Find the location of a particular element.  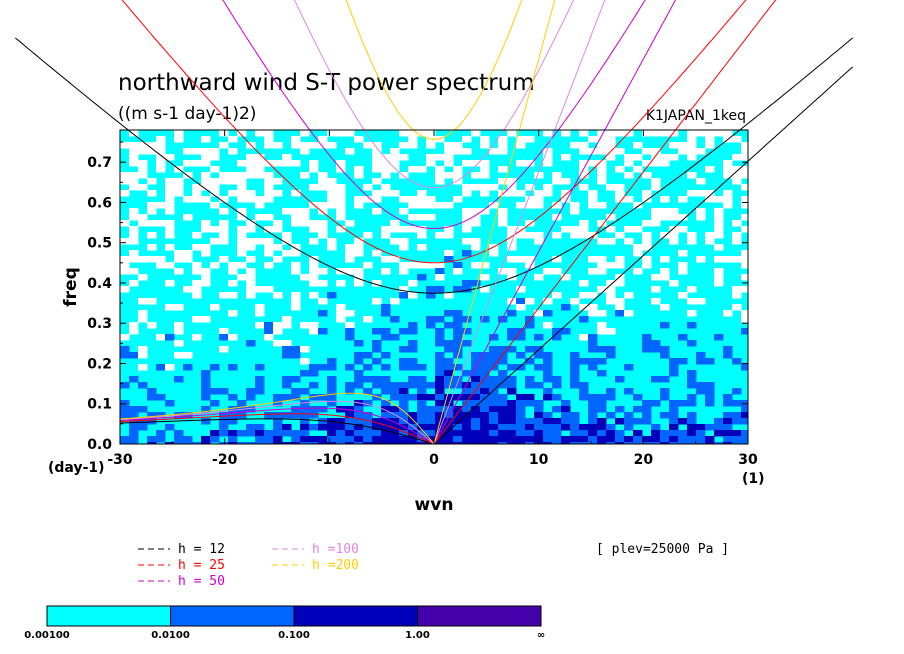

x-tick-label: 0 is located at coordinates (434, 460).